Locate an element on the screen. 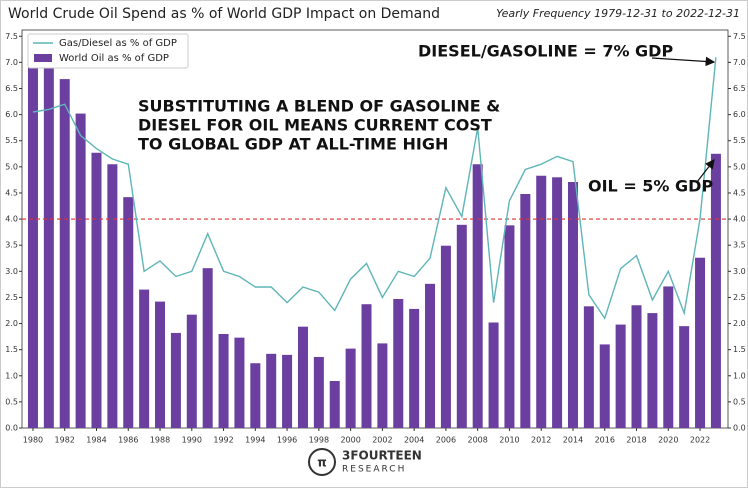  annotation: DIESEL/GASOLINE = 7% GDP is located at coordinates (545, 51).